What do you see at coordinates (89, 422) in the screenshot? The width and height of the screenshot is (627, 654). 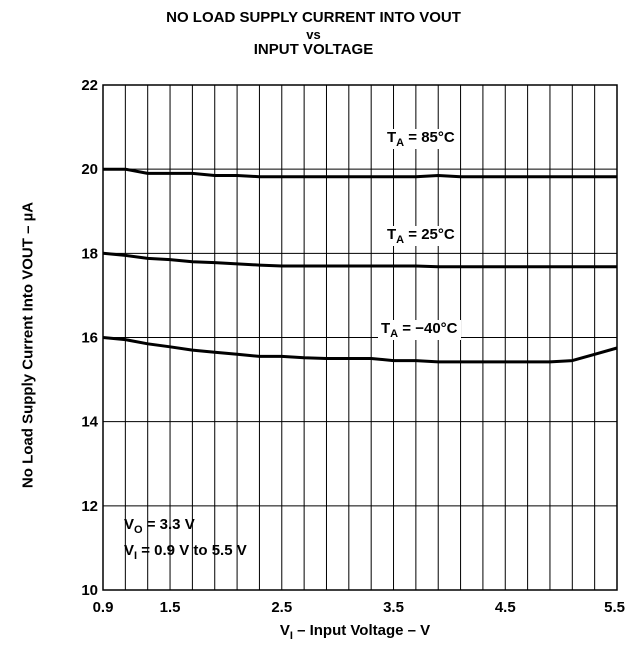 I see `y-tick-label: 14` at bounding box center [89, 422].